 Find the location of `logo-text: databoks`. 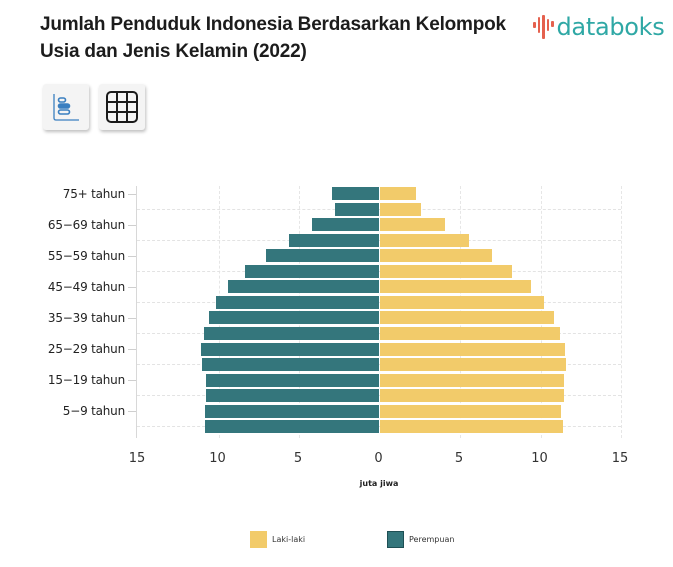

logo-text: databoks is located at coordinates (610, 27).